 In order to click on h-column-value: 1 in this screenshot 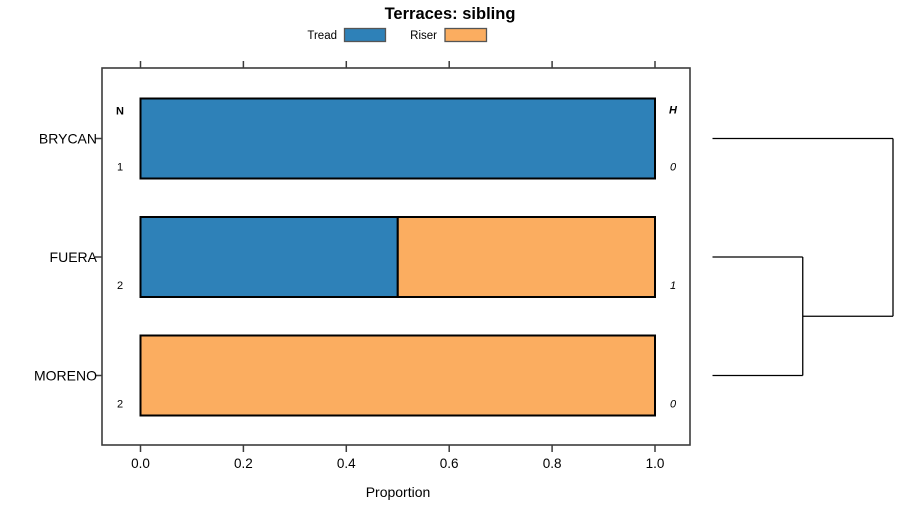, I will do `click(673, 286)`.